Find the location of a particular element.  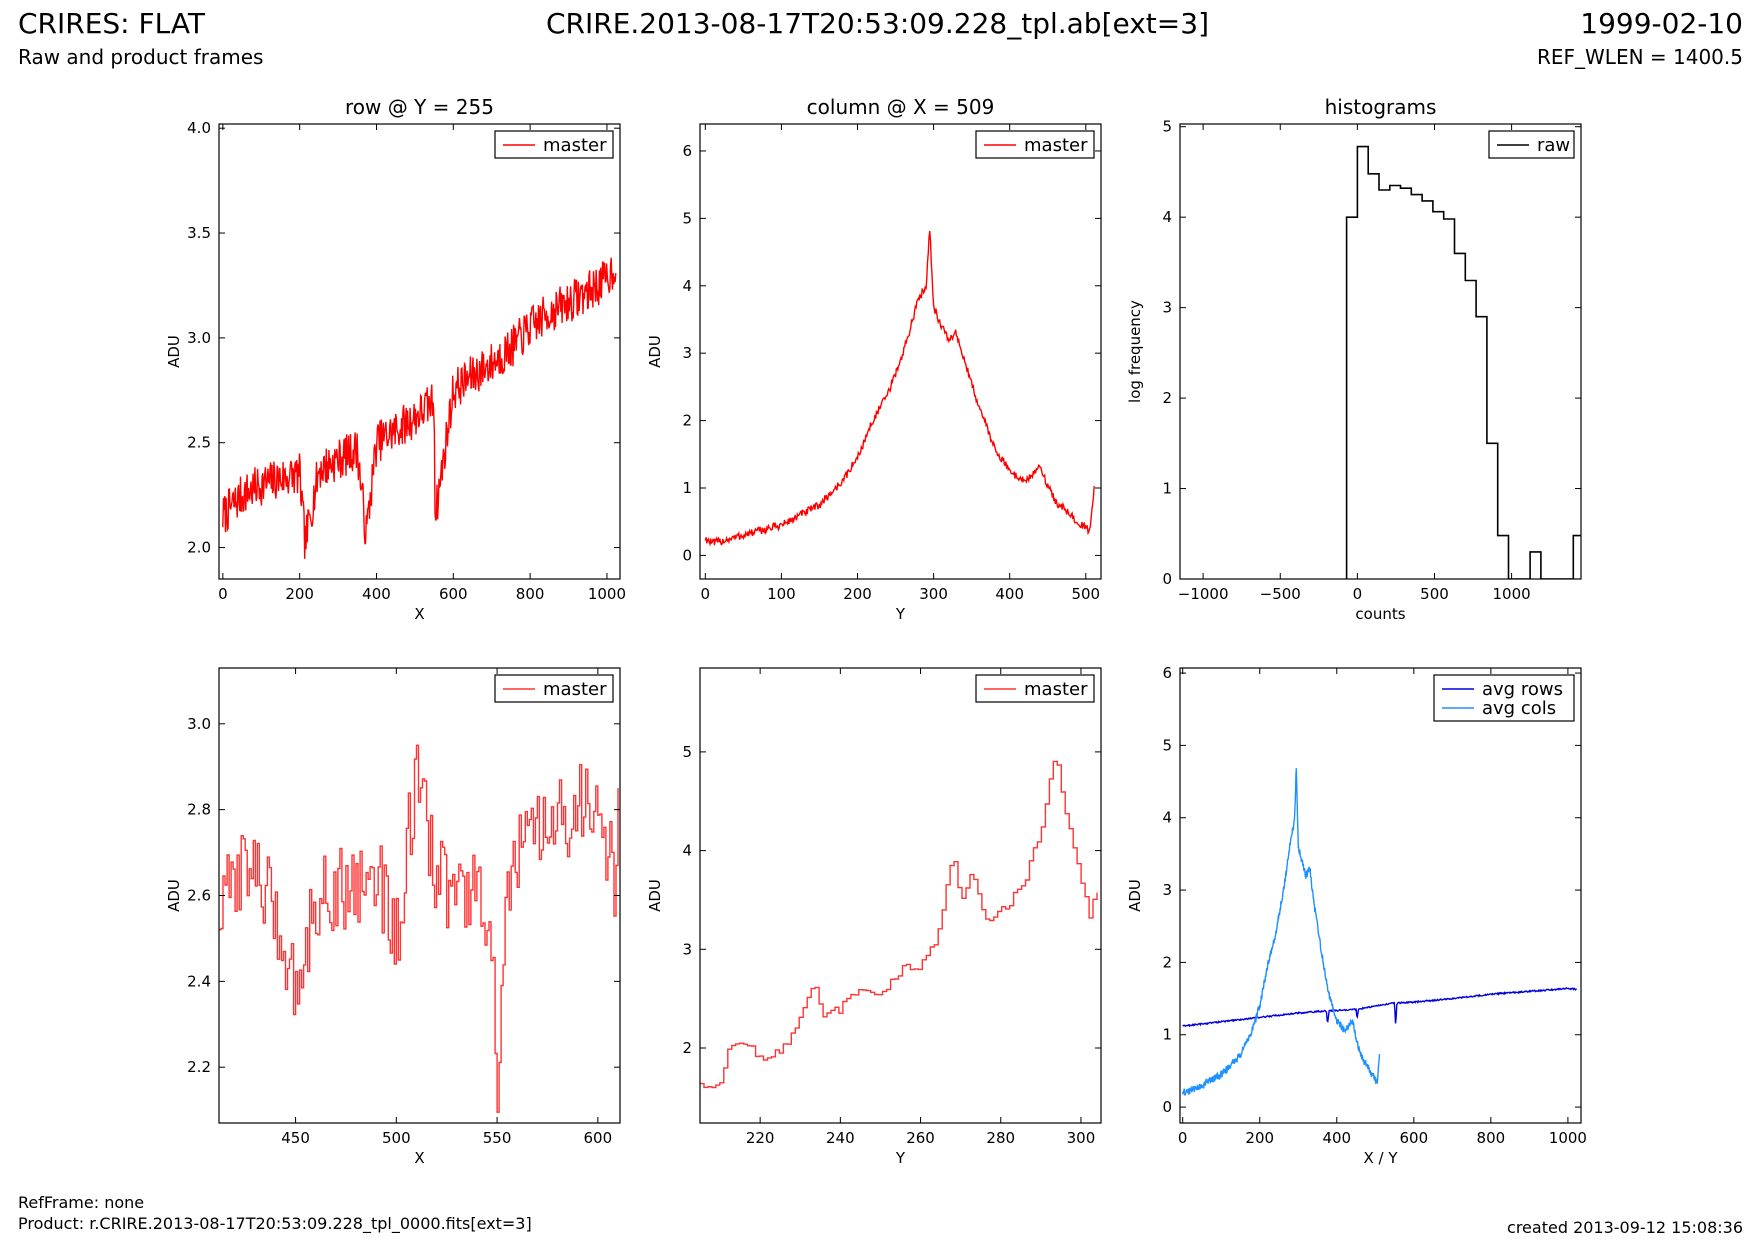

chart-title: column @ X = 509 is located at coordinates (901, 107).